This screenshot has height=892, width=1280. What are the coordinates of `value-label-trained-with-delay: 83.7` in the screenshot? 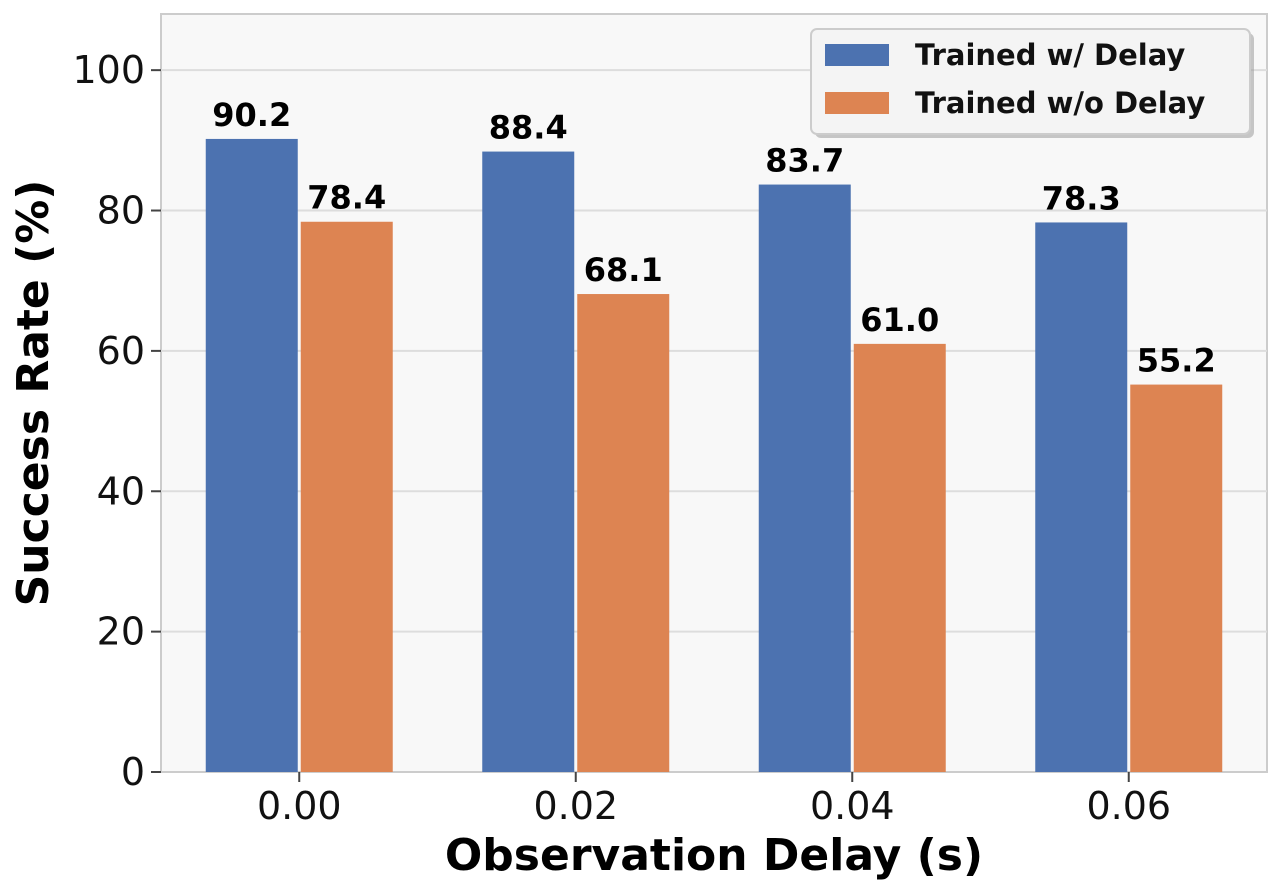 It's located at (804, 161).